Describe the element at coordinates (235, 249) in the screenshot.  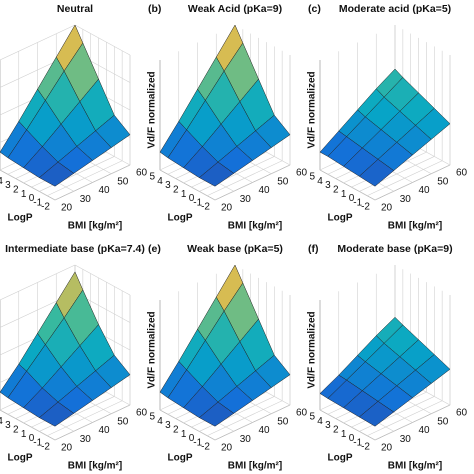
I see `chart-title: Weak base (pKa=5)` at that location.